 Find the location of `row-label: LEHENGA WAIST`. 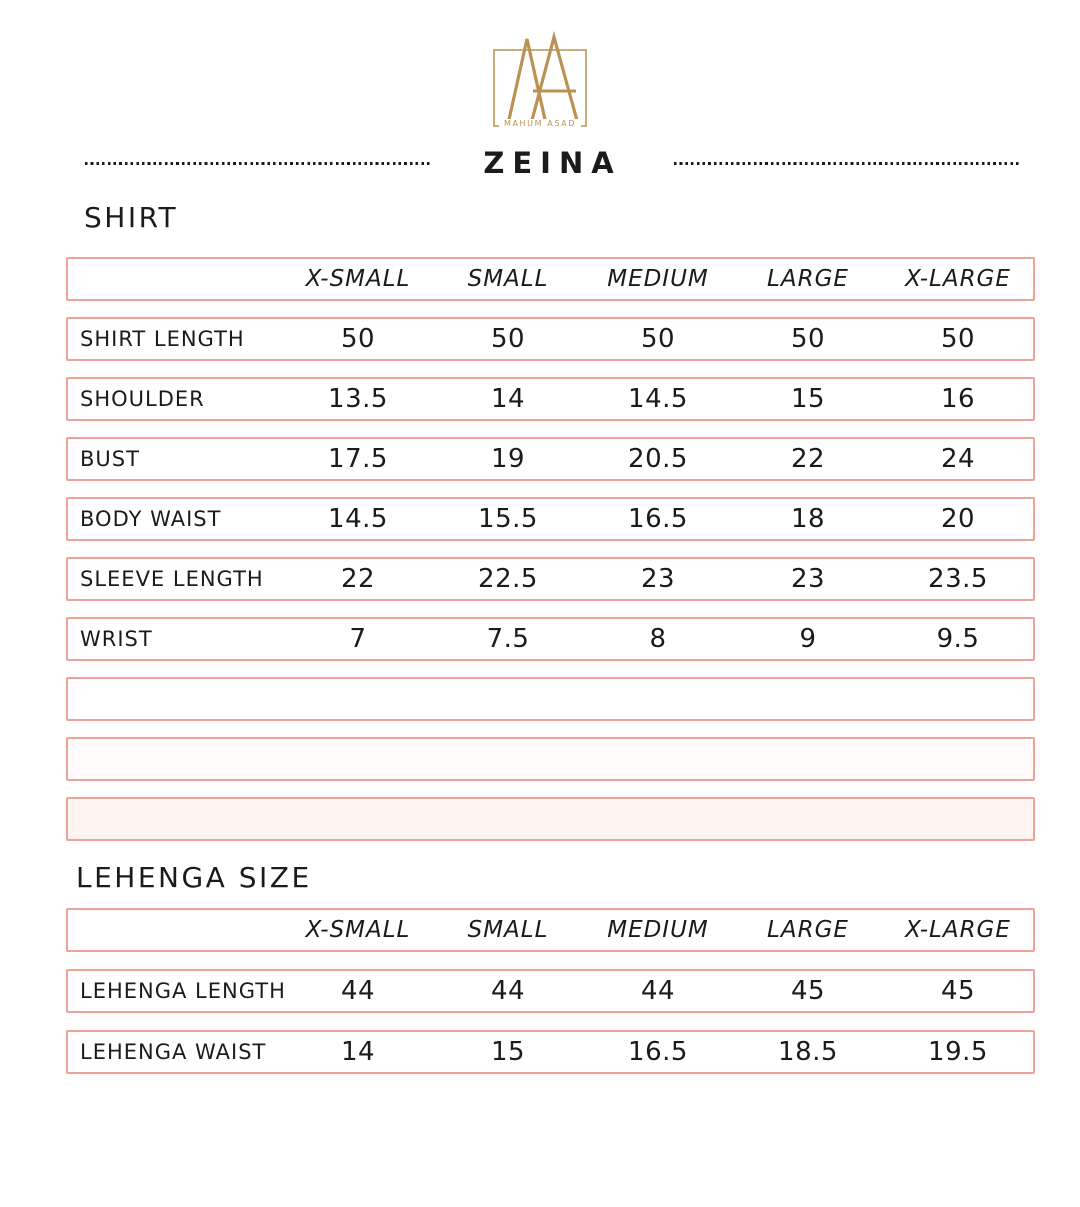

row-label: LEHENGA WAIST is located at coordinates (173, 1052).